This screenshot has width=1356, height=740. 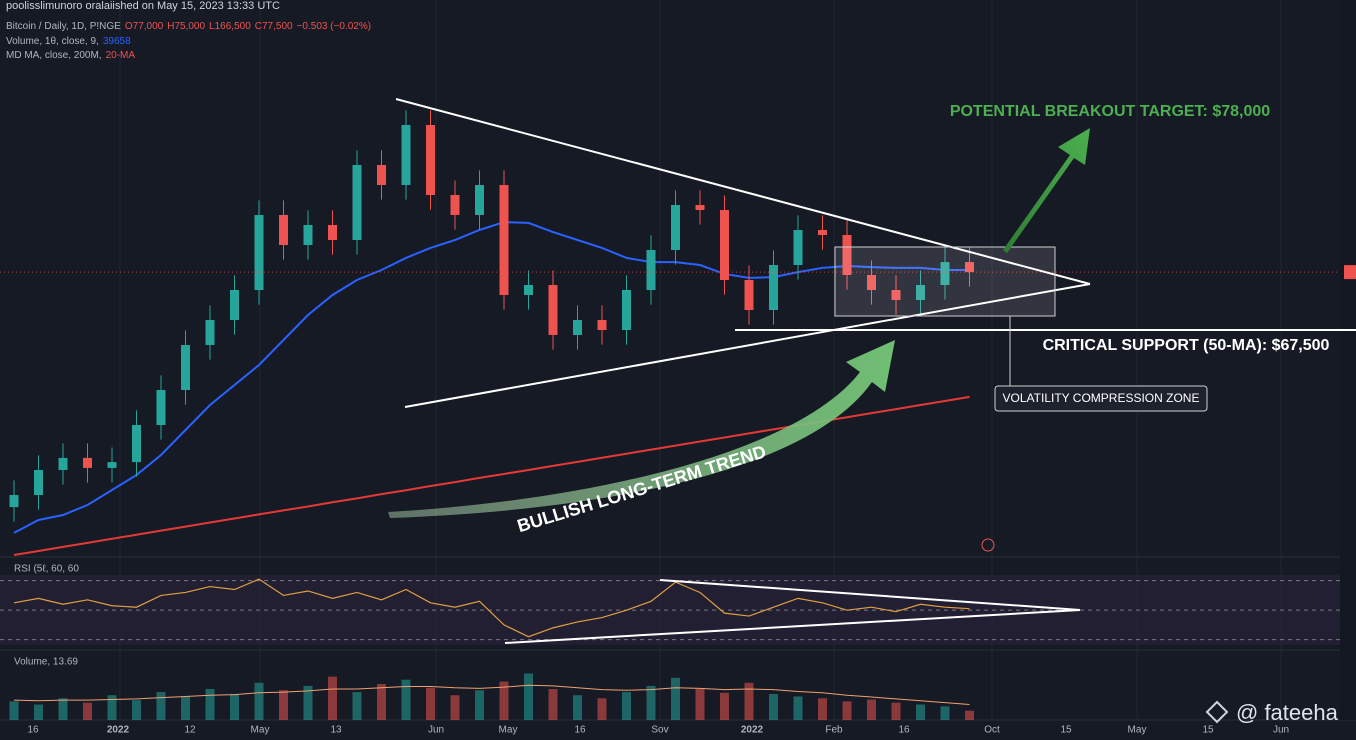 What do you see at coordinates (63, 26) in the screenshot?
I see `symbol: Bitcoin / Daily, 1D, P!NGE` at bounding box center [63, 26].